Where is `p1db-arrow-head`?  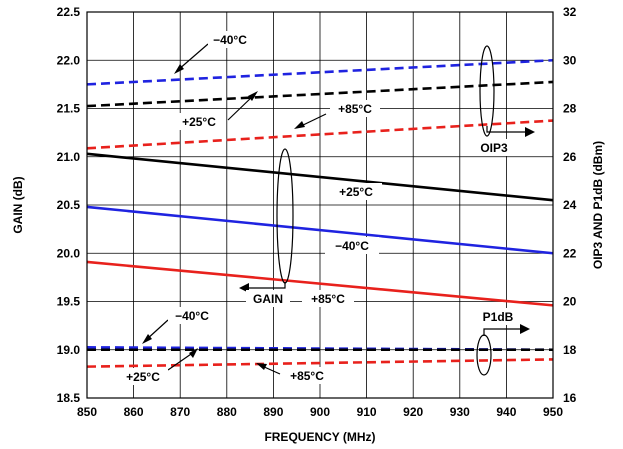 p1db-arrow-head is located at coordinates (525, 329).